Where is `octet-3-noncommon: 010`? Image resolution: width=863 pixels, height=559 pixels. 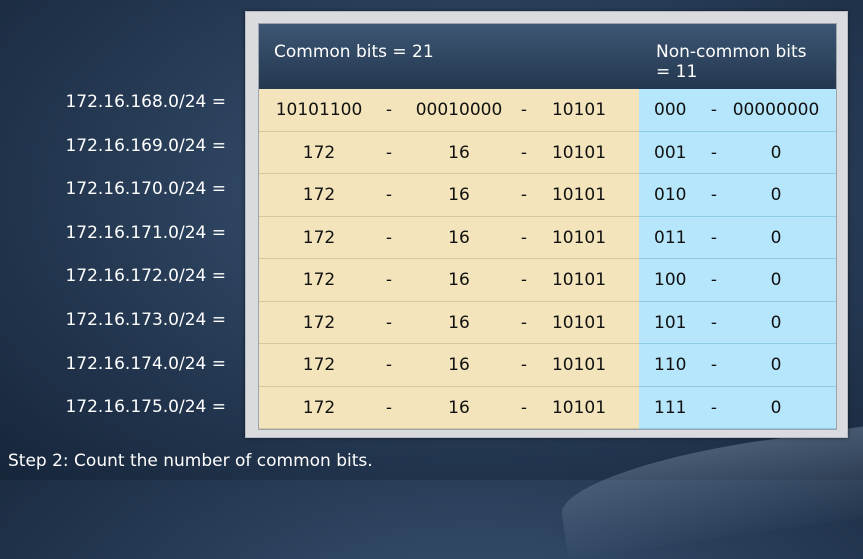 octet-3-noncommon: 010 is located at coordinates (670, 195).